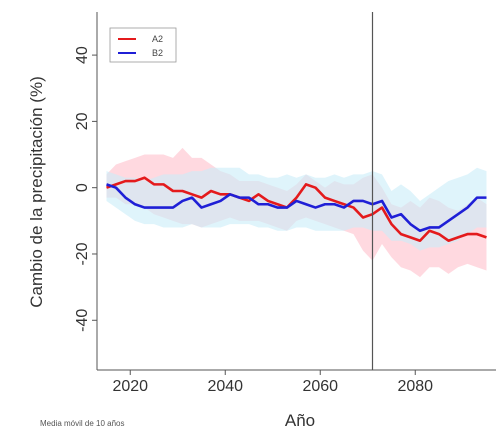 The height and width of the screenshot is (432, 498). I want to click on y-axis: -40 -20 0 20 40, so click(85, 189).